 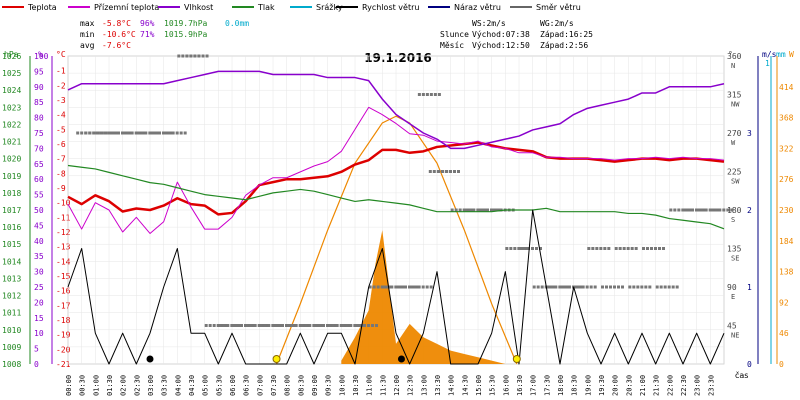 What do you see at coordinates (786, 241) in the screenshot?
I see `radiation-tick: 184` at bounding box center [786, 241].